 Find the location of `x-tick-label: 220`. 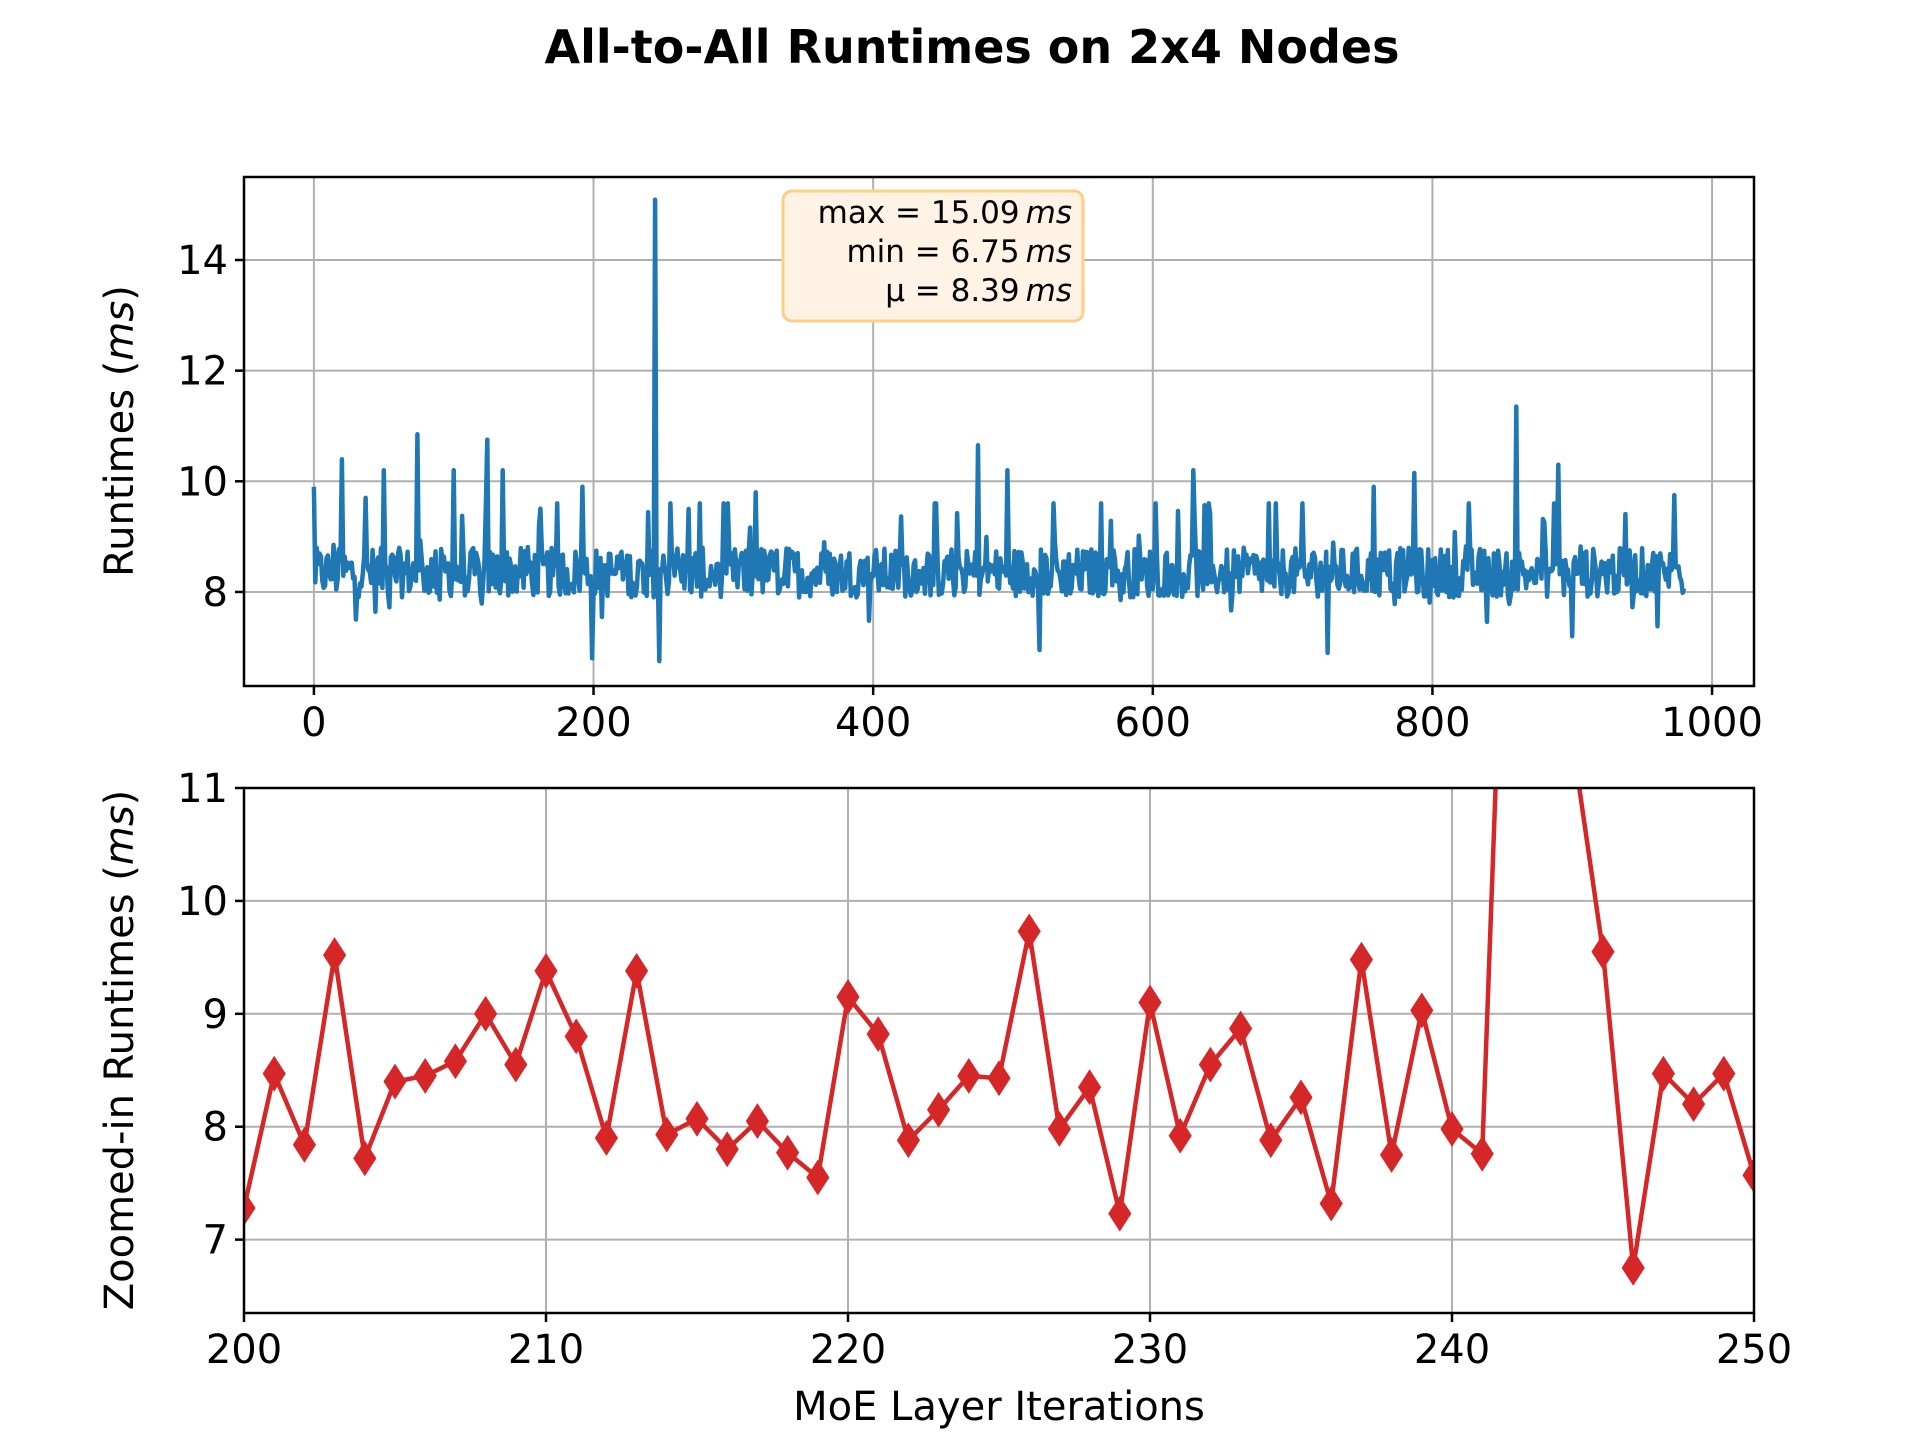

x-tick-label: 220 is located at coordinates (848, 1350).